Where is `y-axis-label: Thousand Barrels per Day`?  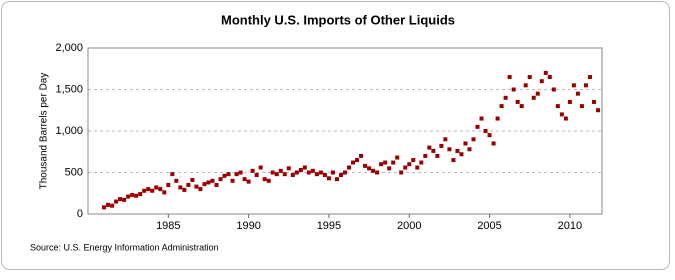 y-axis-label: Thousand Barrels per Day is located at coordinates (44, 131).